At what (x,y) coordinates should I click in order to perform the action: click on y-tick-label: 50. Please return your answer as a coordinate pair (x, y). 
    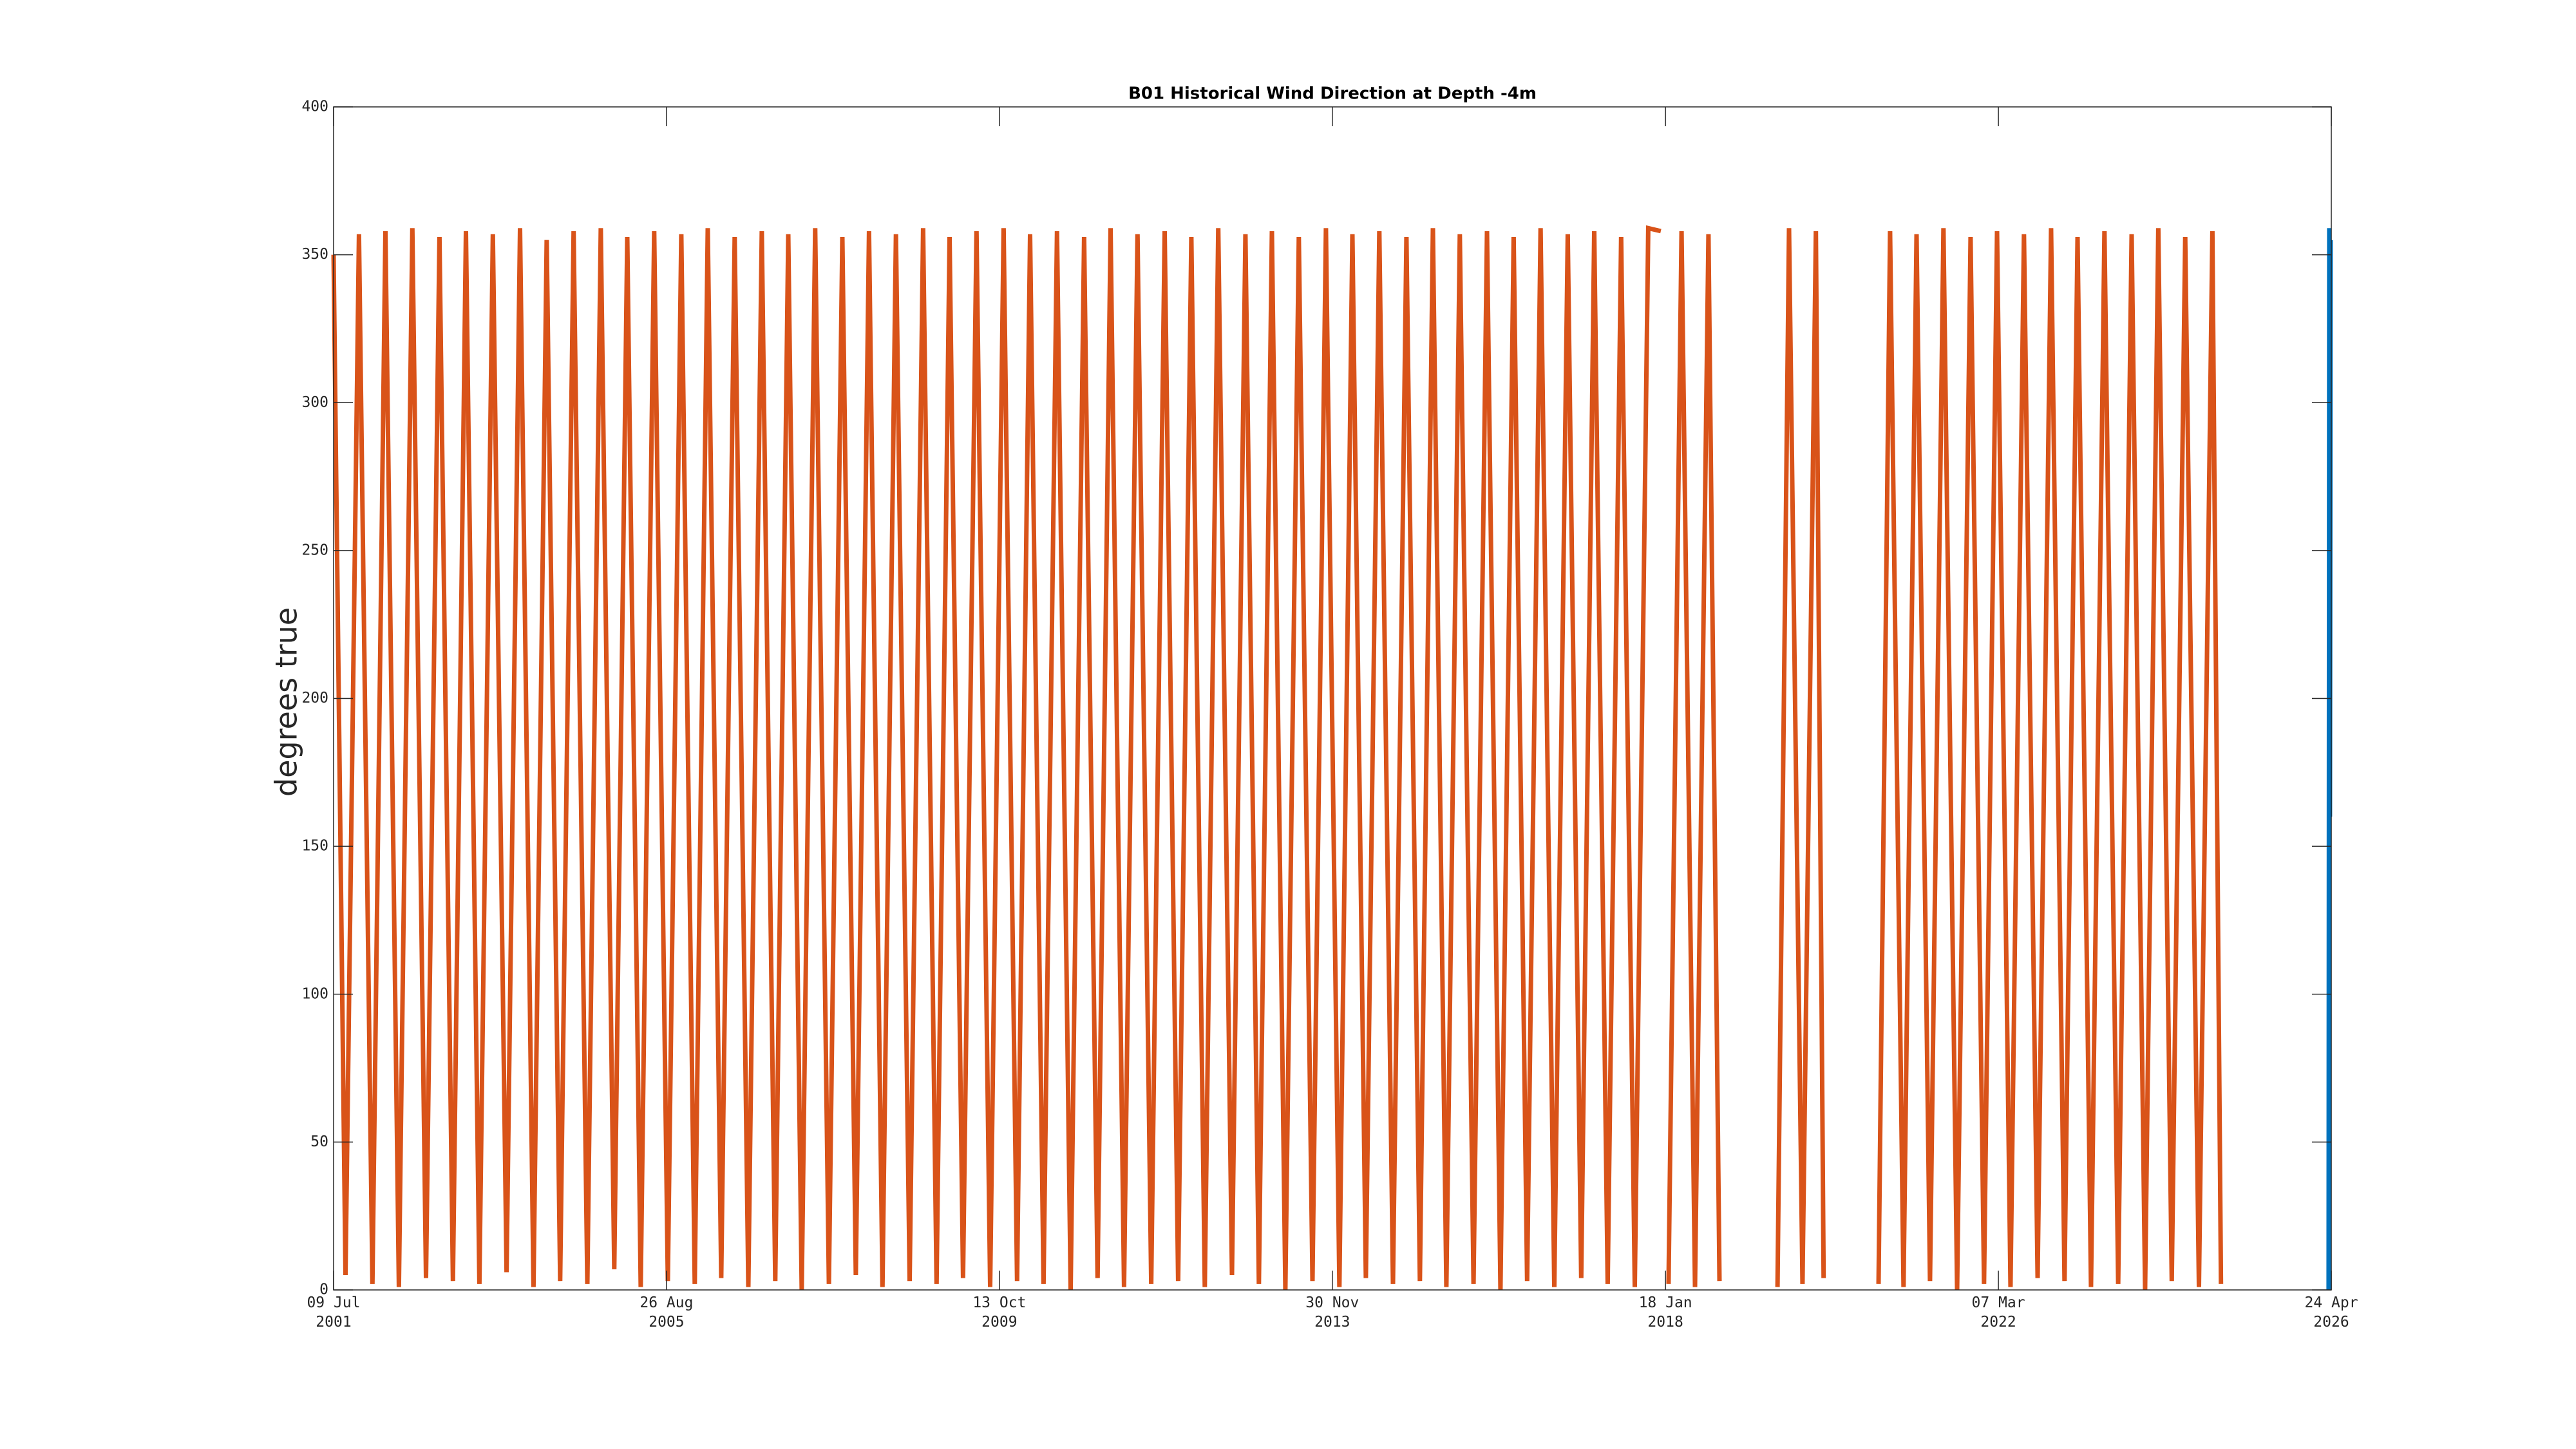
    Looking at the image, I should click on (319, 1141).